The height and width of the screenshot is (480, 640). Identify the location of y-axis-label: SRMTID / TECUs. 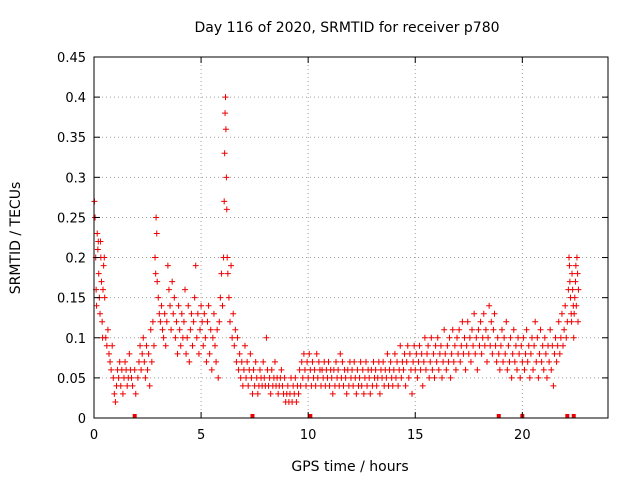
(16, 238).